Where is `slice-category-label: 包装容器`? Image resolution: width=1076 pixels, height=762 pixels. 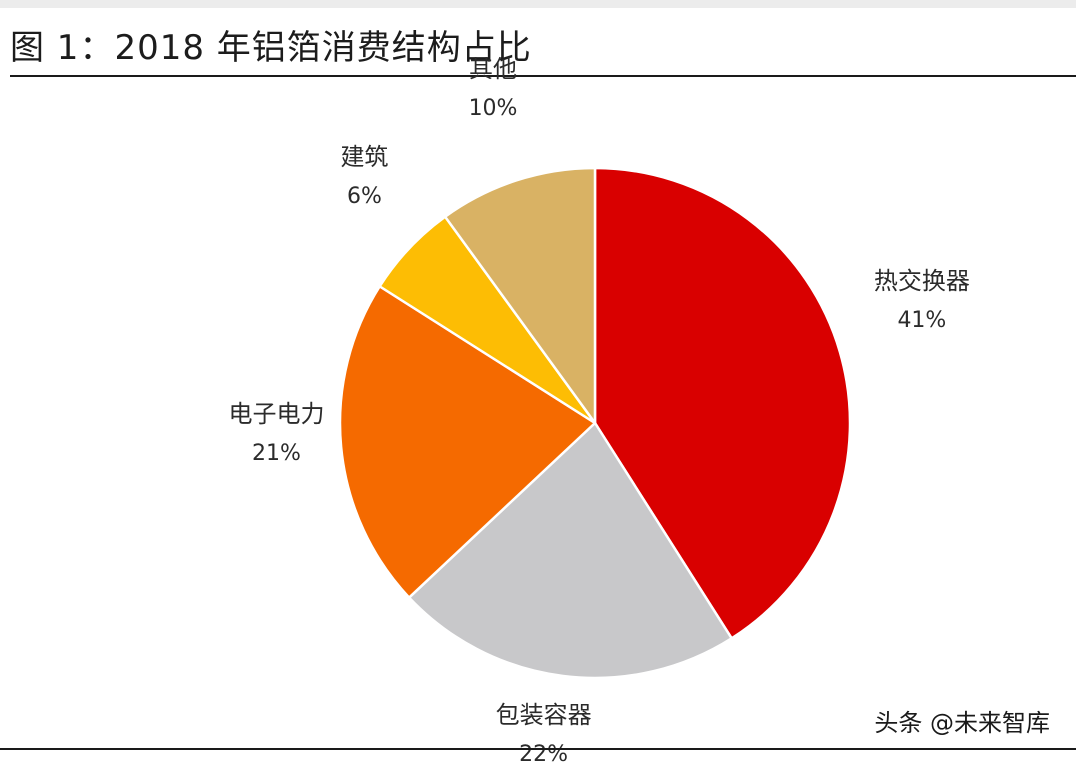
slice-category-label: 包装容器 is located at coordinates (543, 715).